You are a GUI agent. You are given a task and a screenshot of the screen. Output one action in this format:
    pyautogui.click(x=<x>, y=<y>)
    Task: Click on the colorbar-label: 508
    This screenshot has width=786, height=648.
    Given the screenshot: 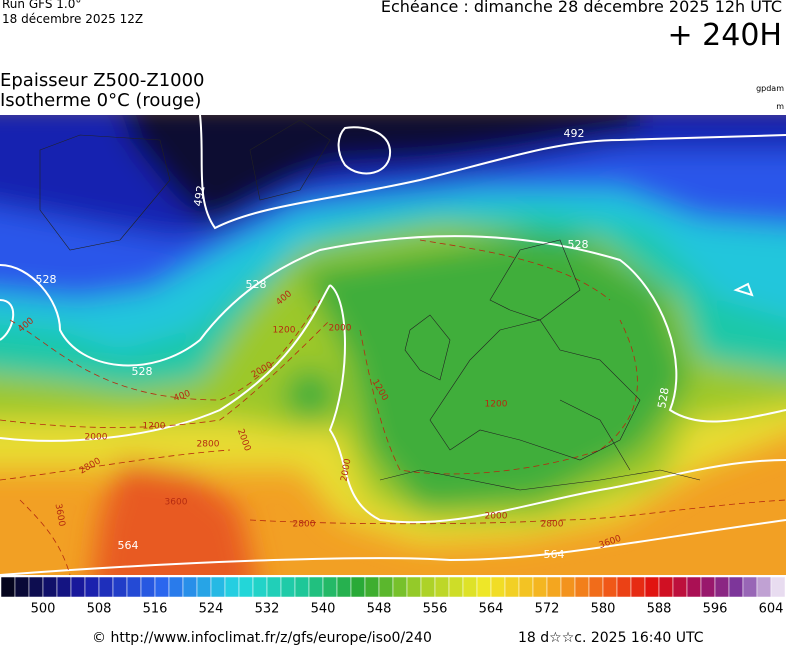 What is the action you would take?
    pyautogui.click(x=99, y=609)
    